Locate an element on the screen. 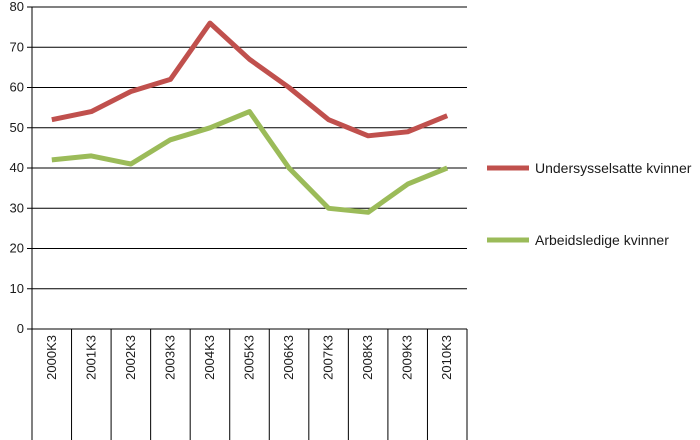 Image resolution: width=700 pixels, height=440 pixels. y-tick-label: 50 is located at coordinates (17, 127).